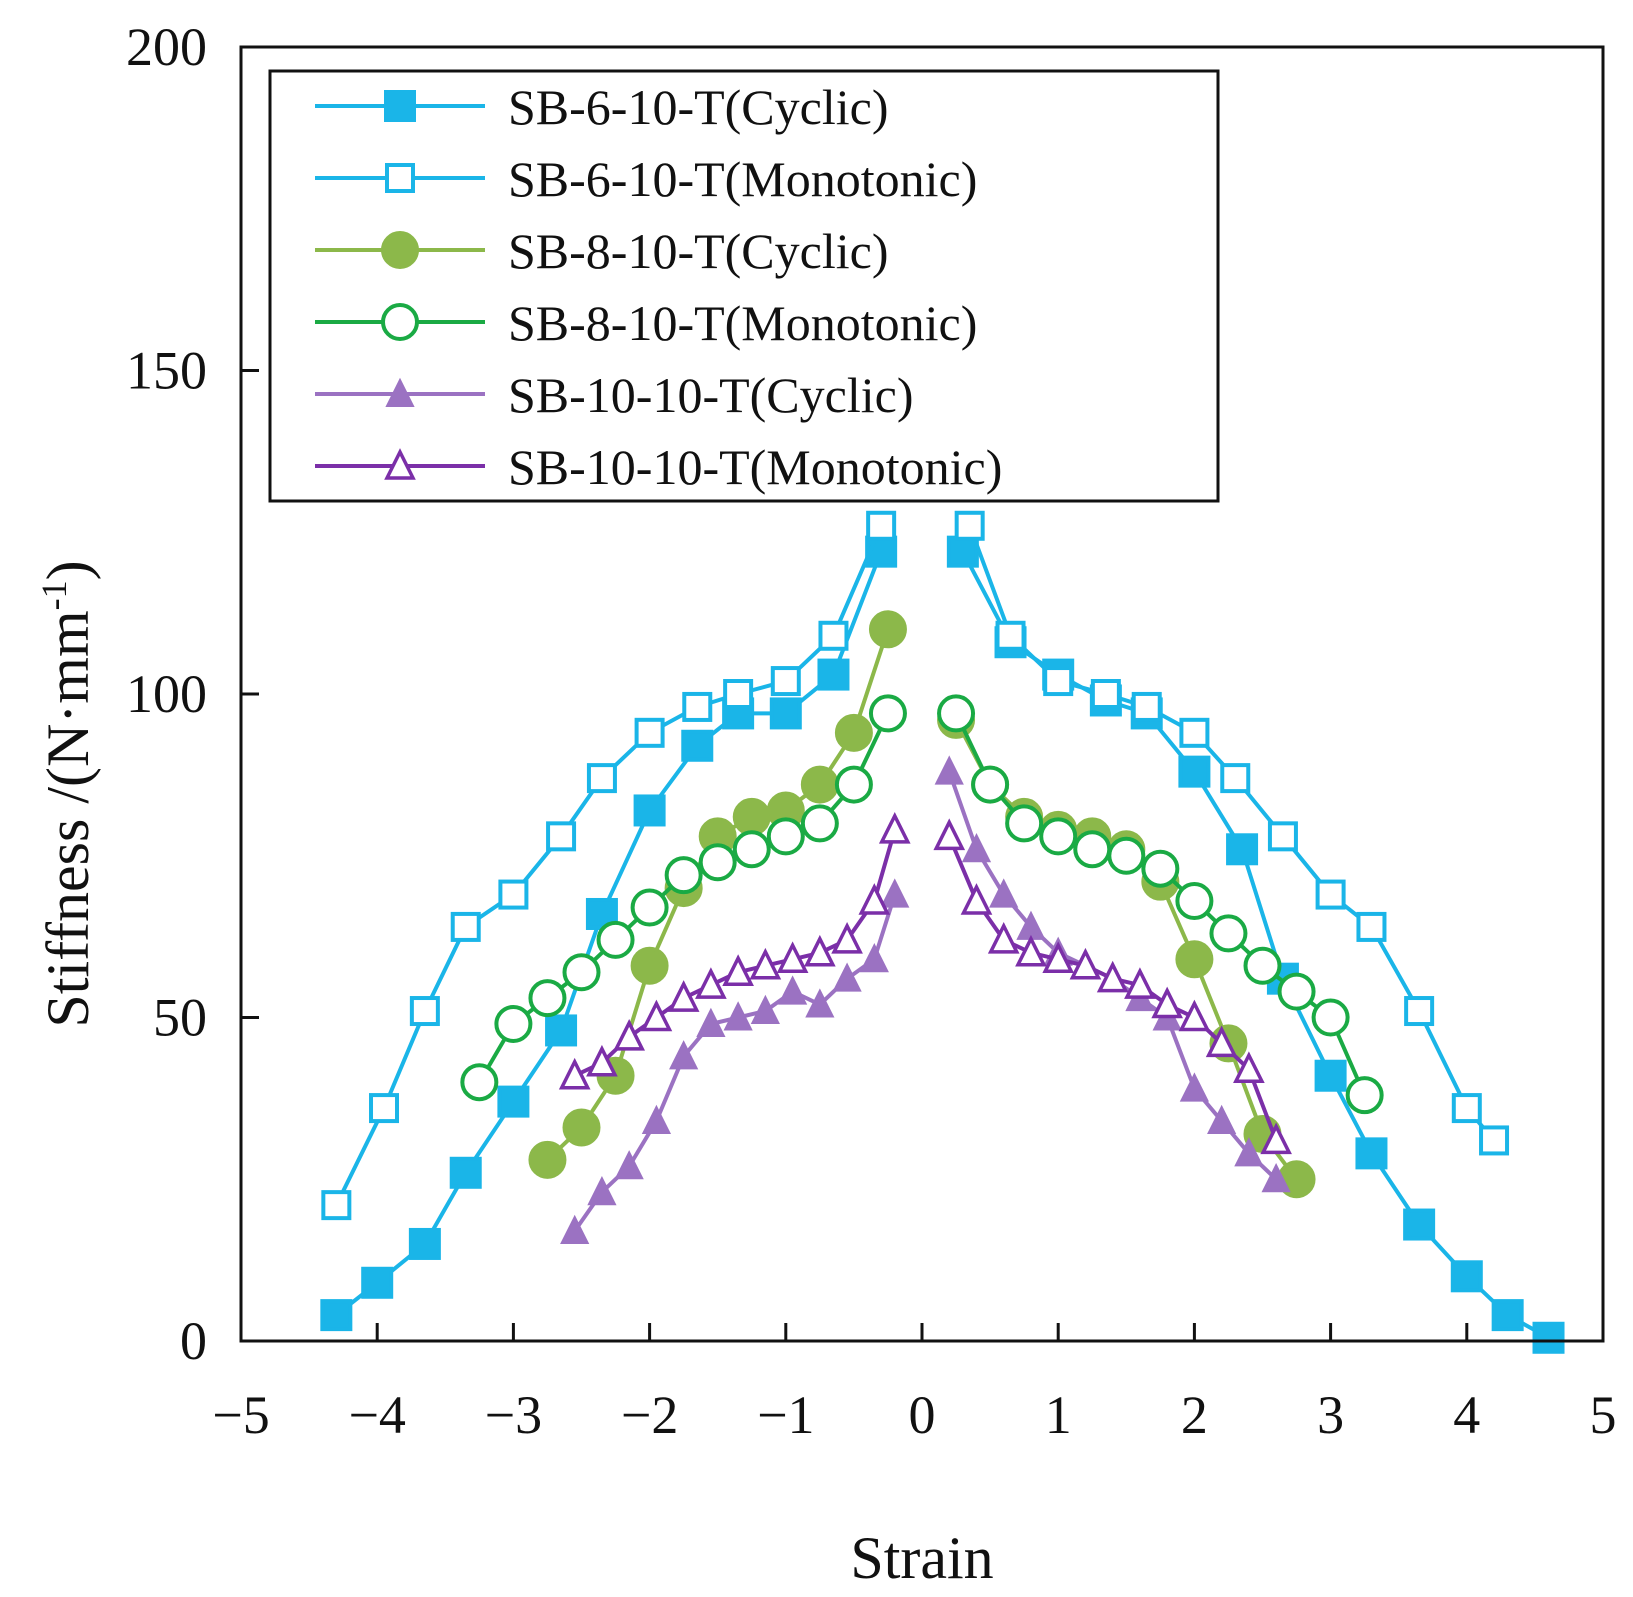 This screenshot has height=1597, width=1633. I want to click on x-tick-label: 2, so click(1194, 1415).